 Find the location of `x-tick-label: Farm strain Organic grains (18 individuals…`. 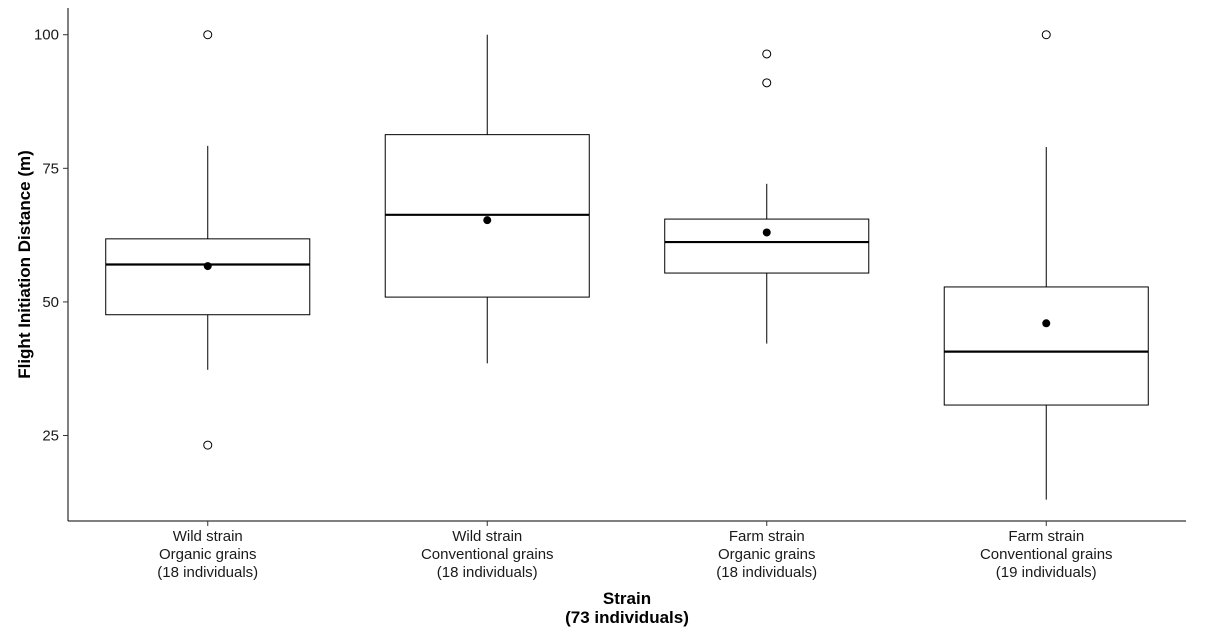

x-tick-label: Farm strain Organic grains (18 individuals… is located at coordinates (766, 554).